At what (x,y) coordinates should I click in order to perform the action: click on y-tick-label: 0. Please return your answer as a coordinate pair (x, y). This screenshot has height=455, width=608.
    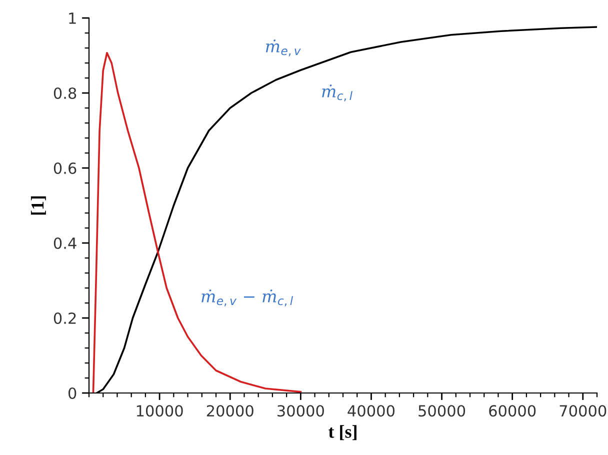
    Looking at the image, I should click on (72, 393).